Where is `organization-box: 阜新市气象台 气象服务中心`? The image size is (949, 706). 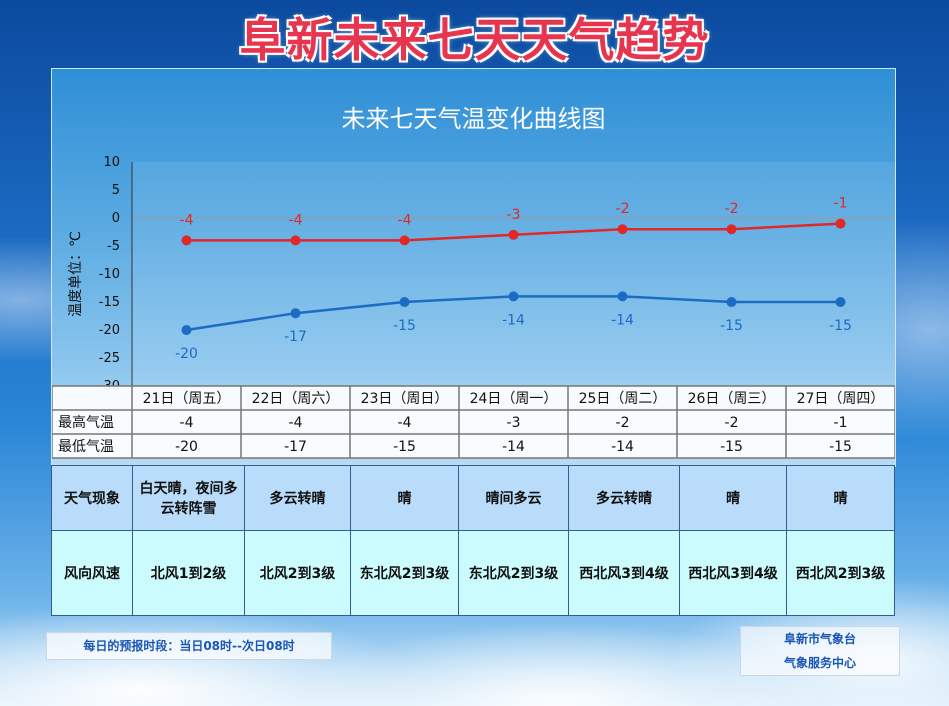
organization-box: 阜新市气象台 气象服务中心 is located at coordinates (820, 651).